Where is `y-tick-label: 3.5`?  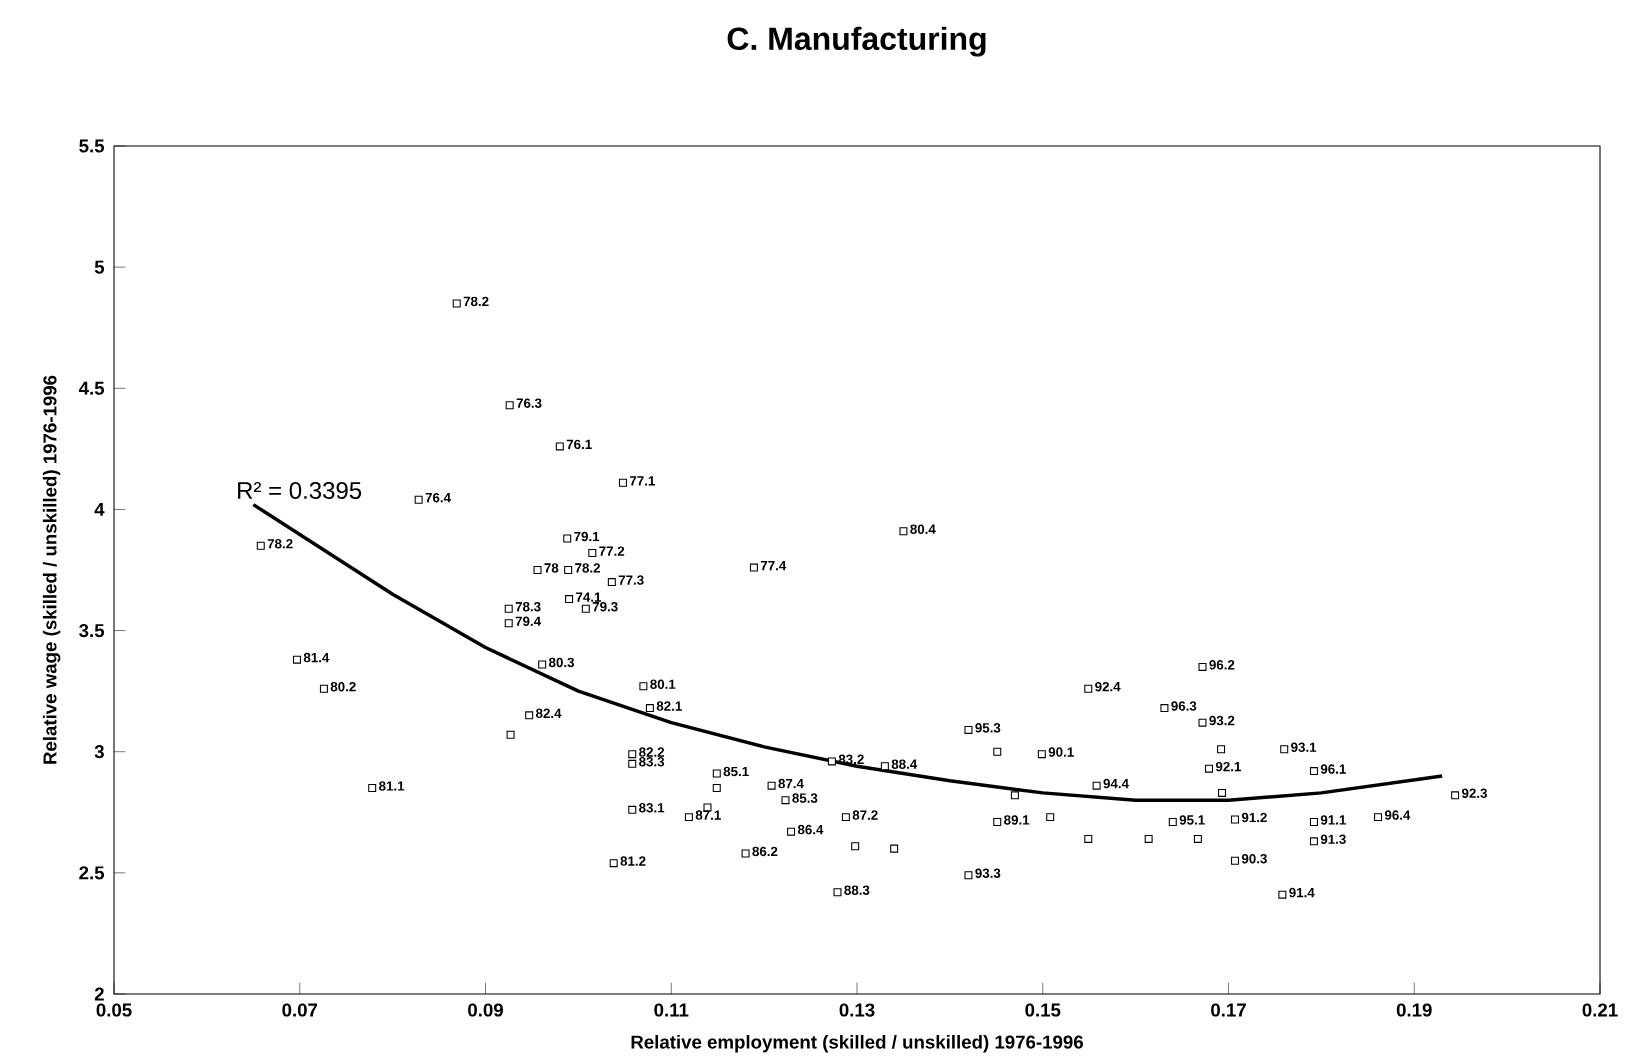 y-tick-label: 3.5 is located at coordinates (92, 631).